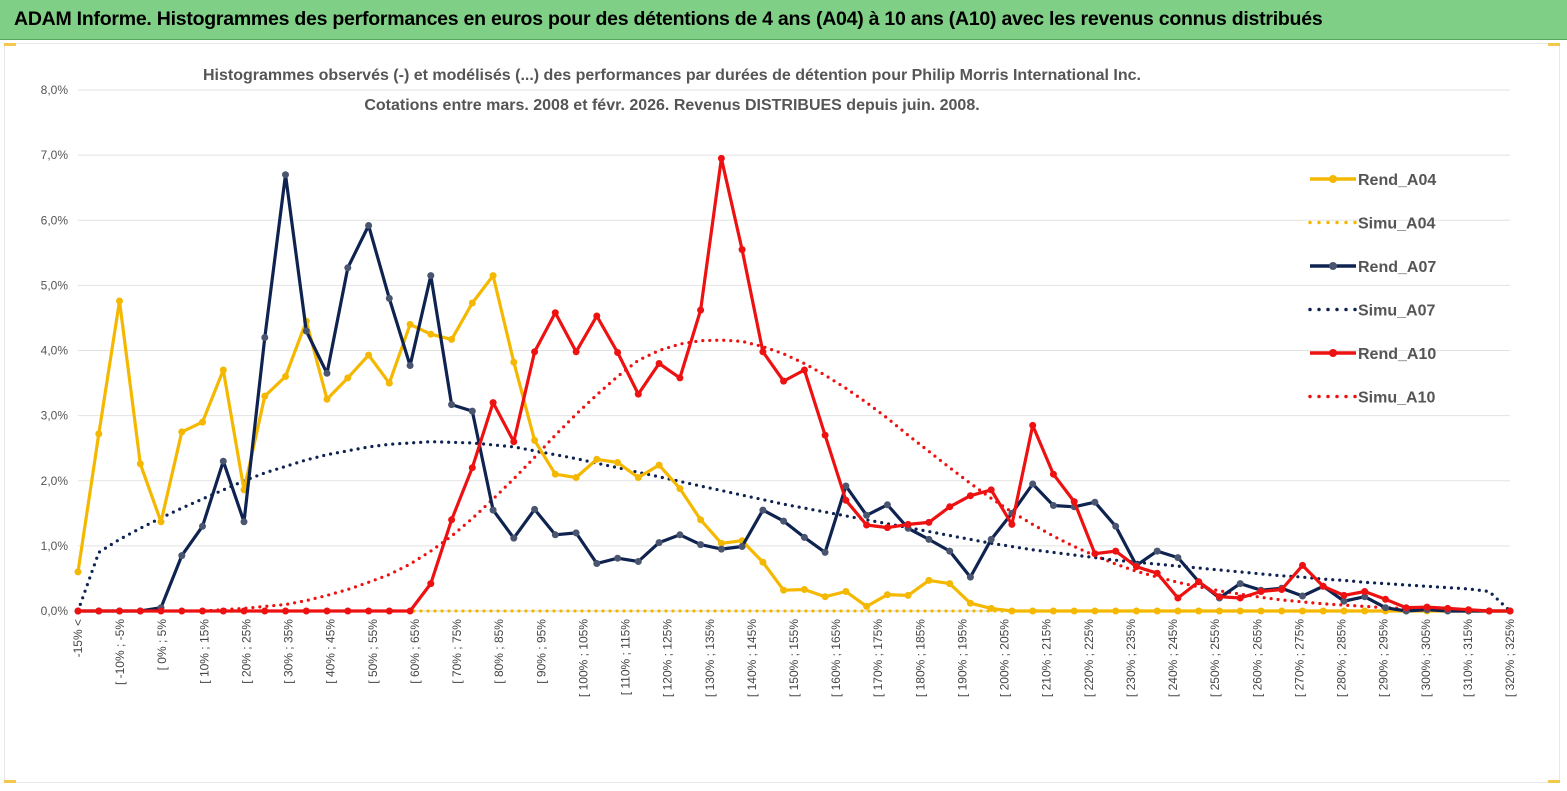 The height and width of the screenshot is (791, 1567). I want to click on x-tick-label: [ 100% ; 105%, so click(583, 658).